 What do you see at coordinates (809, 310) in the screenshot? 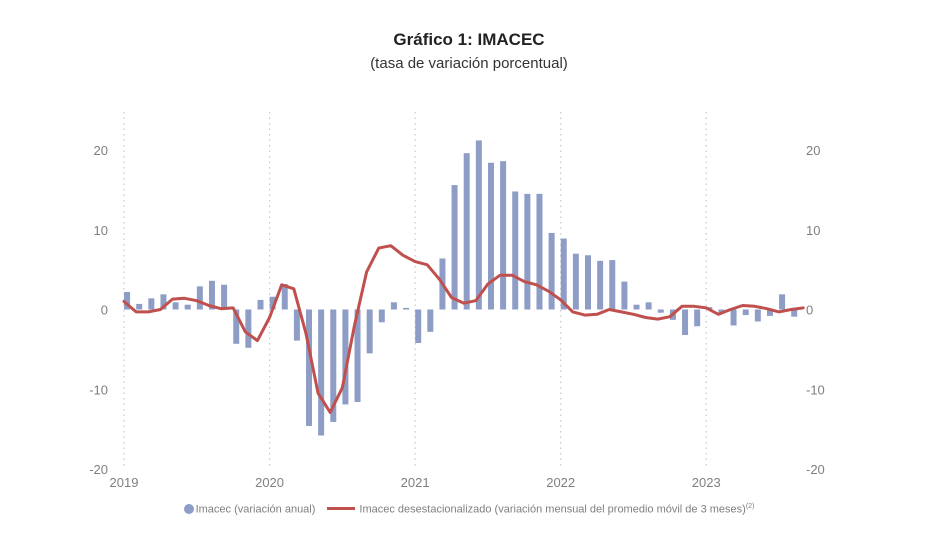
I see `y-tick-label-right: 0` at bounding box center [809, 310].